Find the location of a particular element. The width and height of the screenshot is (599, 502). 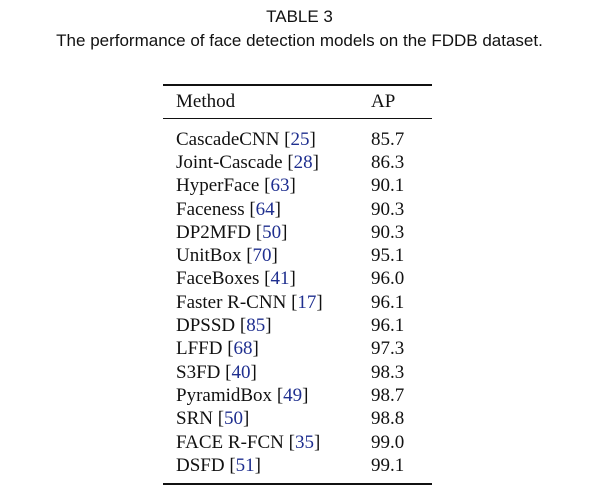

citation-link: 70 is located at coordinates (262, 256).